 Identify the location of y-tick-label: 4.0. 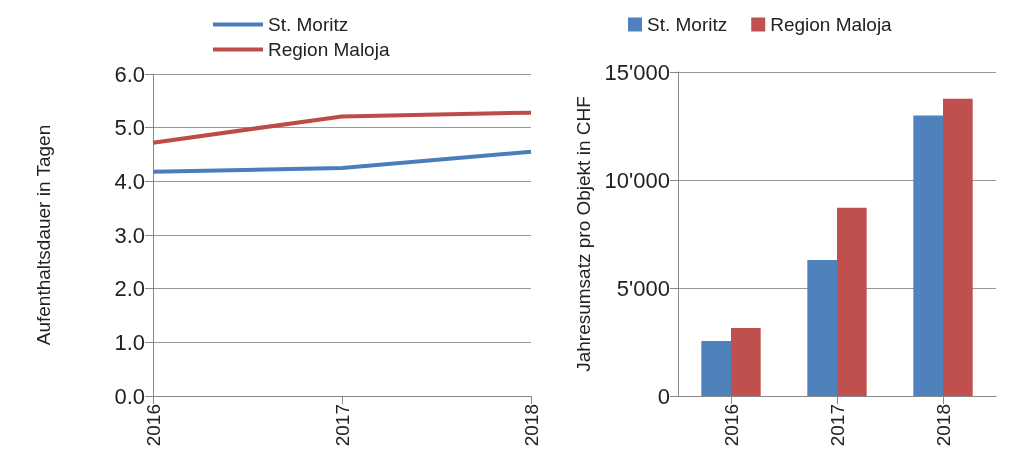
(129, 181).